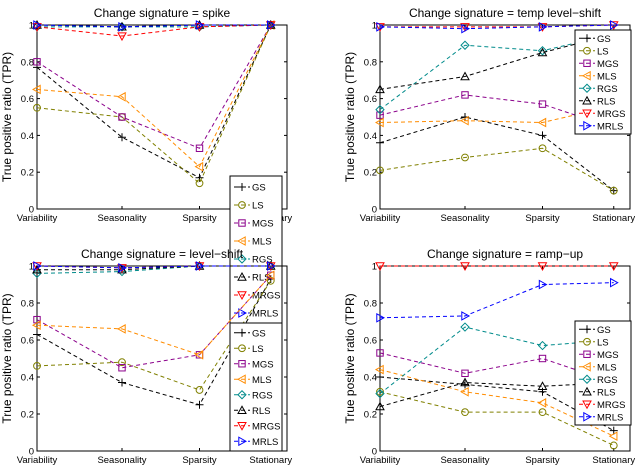 This screenshot has height=473, width=635. Describe the element at coordinates (350, 117) in the screenshot. I see `y-axis-label: True positive ratio (TPR)` at that location.